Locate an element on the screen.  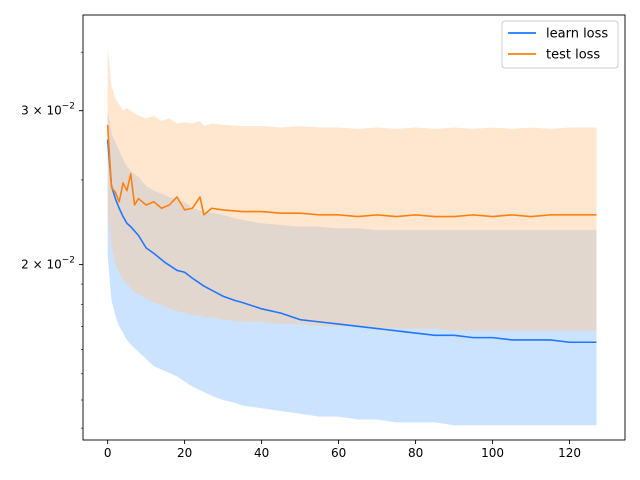
legend-label-0: learn loss is located at coordinates (577, 34).